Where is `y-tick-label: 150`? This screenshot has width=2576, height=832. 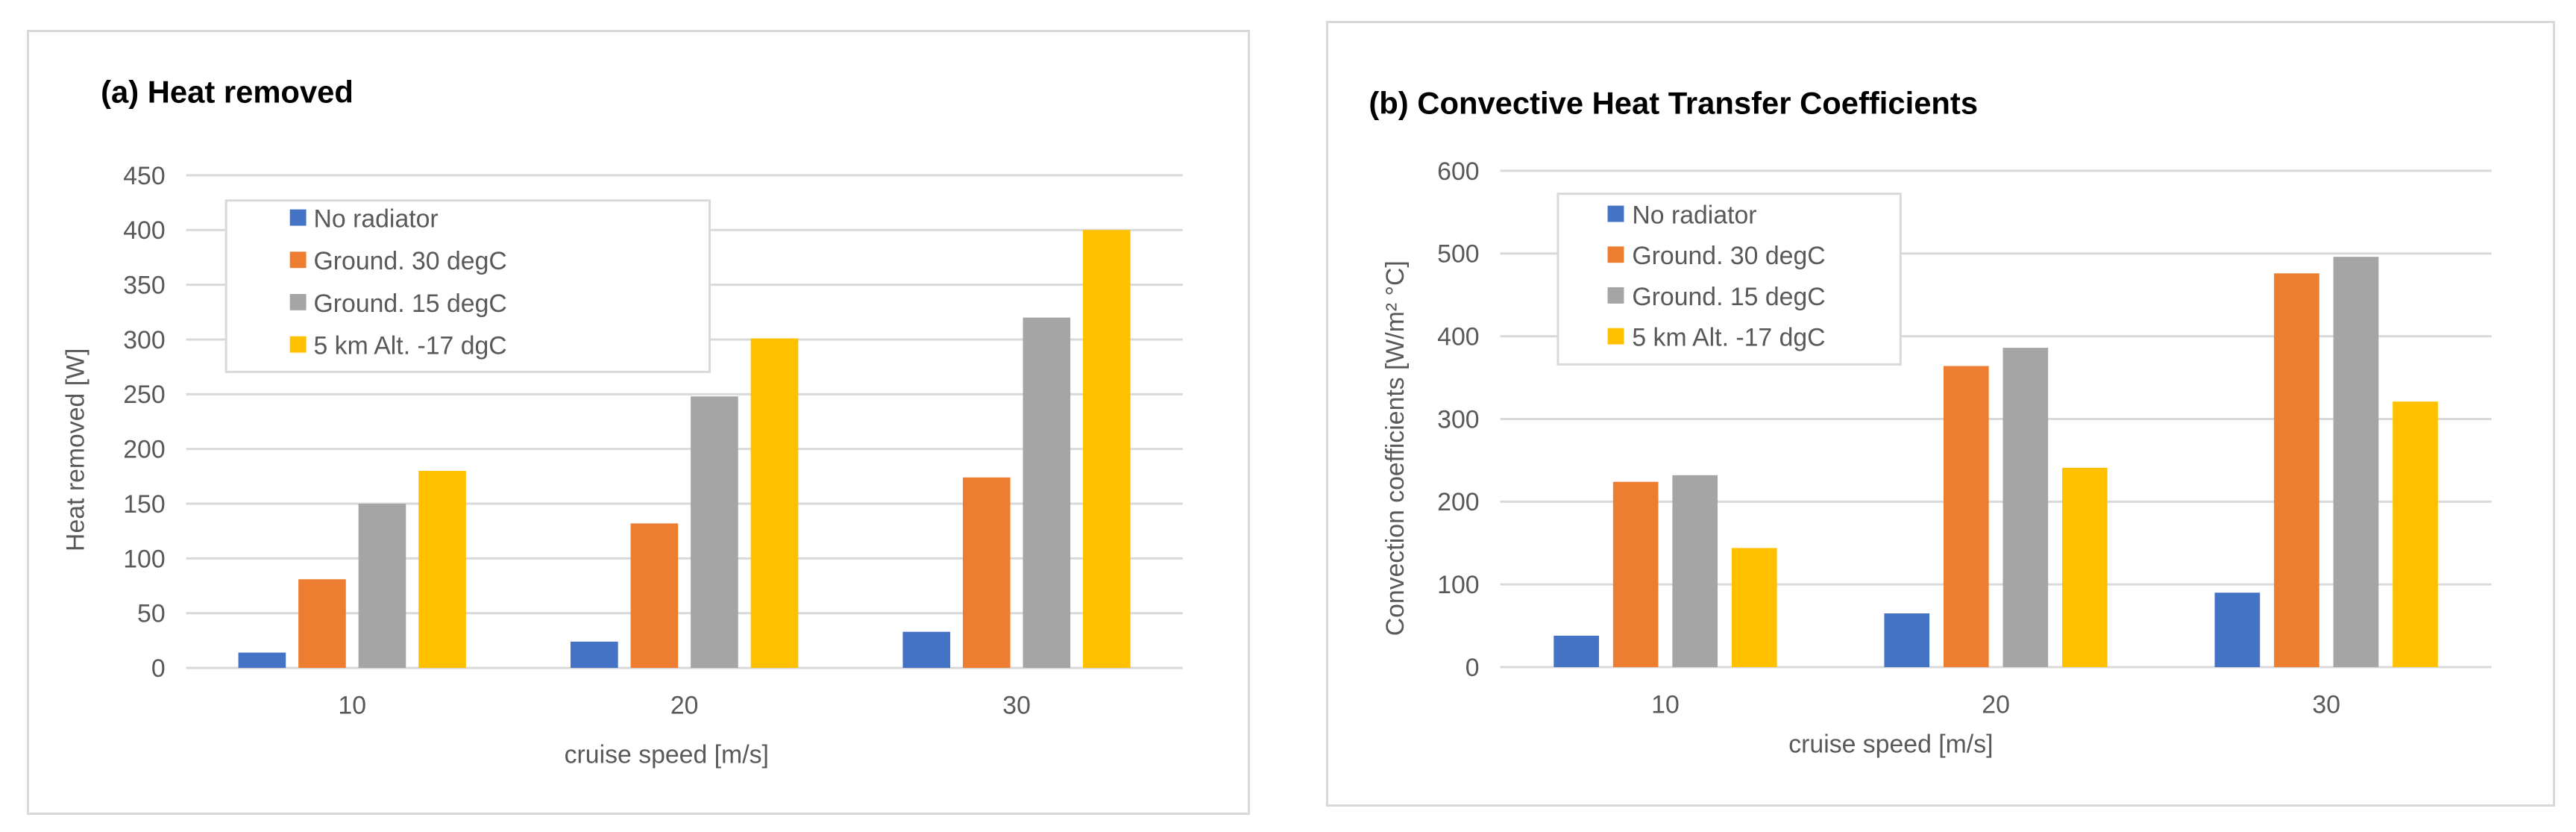 y-tick-label: 150 is located at coordinates (144, 504).